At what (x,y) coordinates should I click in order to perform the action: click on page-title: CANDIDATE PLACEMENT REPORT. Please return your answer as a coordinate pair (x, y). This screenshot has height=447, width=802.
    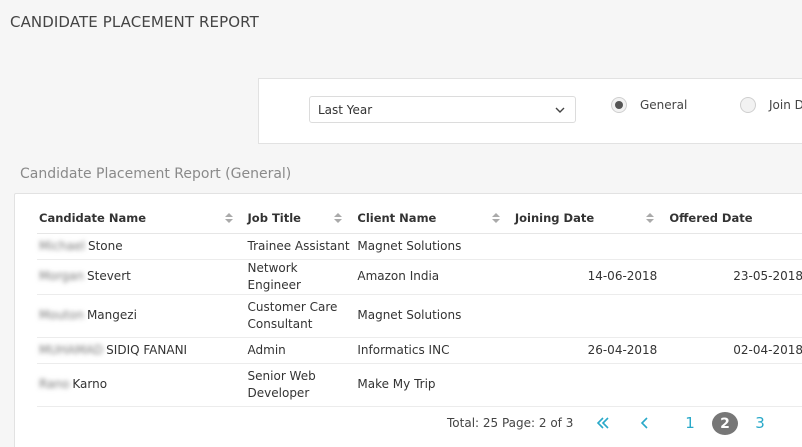
    Looking at the image, I should click on (134, 22).